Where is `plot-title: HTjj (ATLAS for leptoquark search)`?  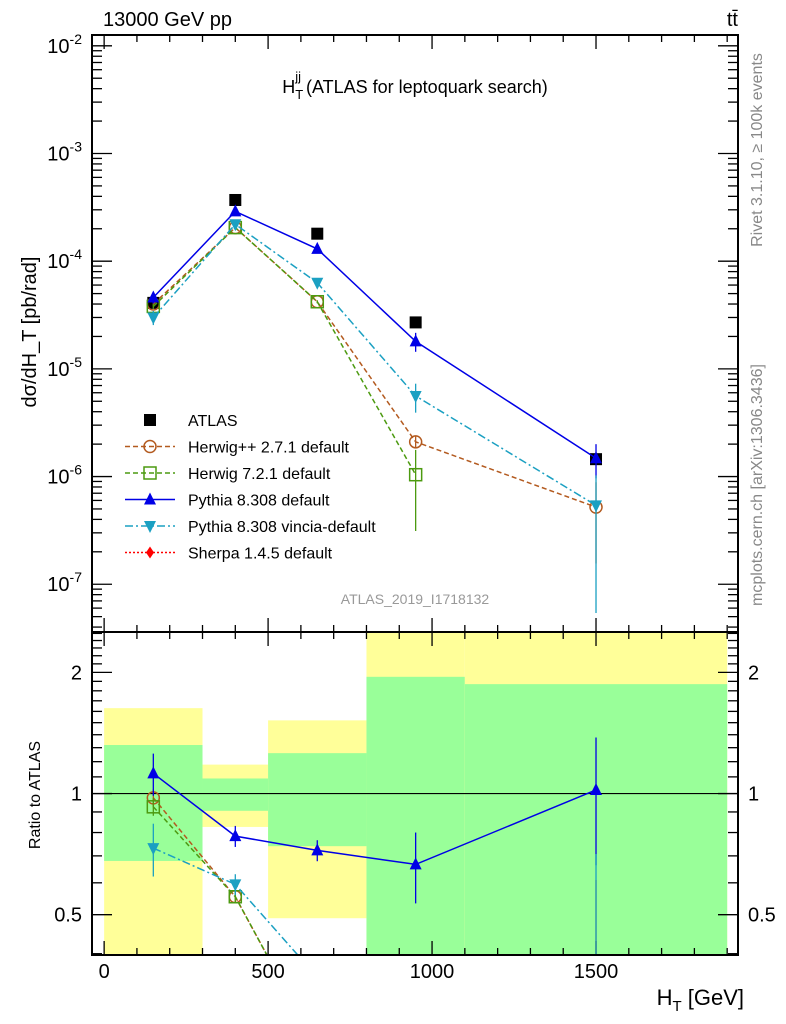 plot-title: HTjj (ATLAS for leptoquark search) is located at coordinates (415, 85).